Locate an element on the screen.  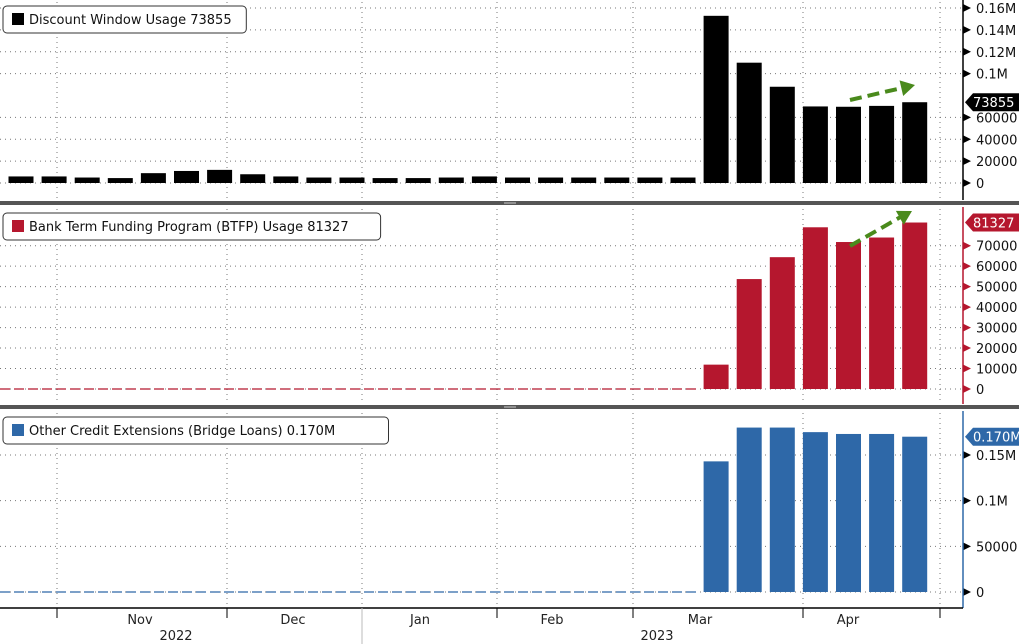
x-tick-label: Feb is located at coordinates (551, 620).